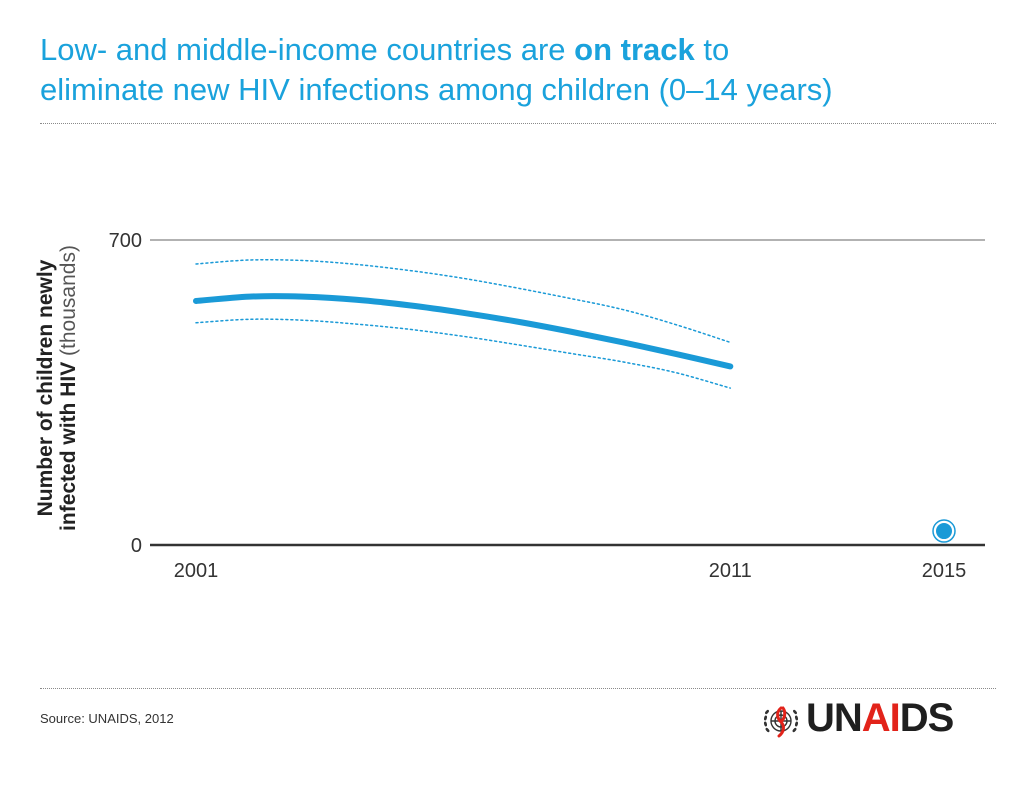  What do you see at coordinates (927, 718) in the screenshot?
I see `logo-wordmark-suffix: DS` at bounding box center [927, 718].